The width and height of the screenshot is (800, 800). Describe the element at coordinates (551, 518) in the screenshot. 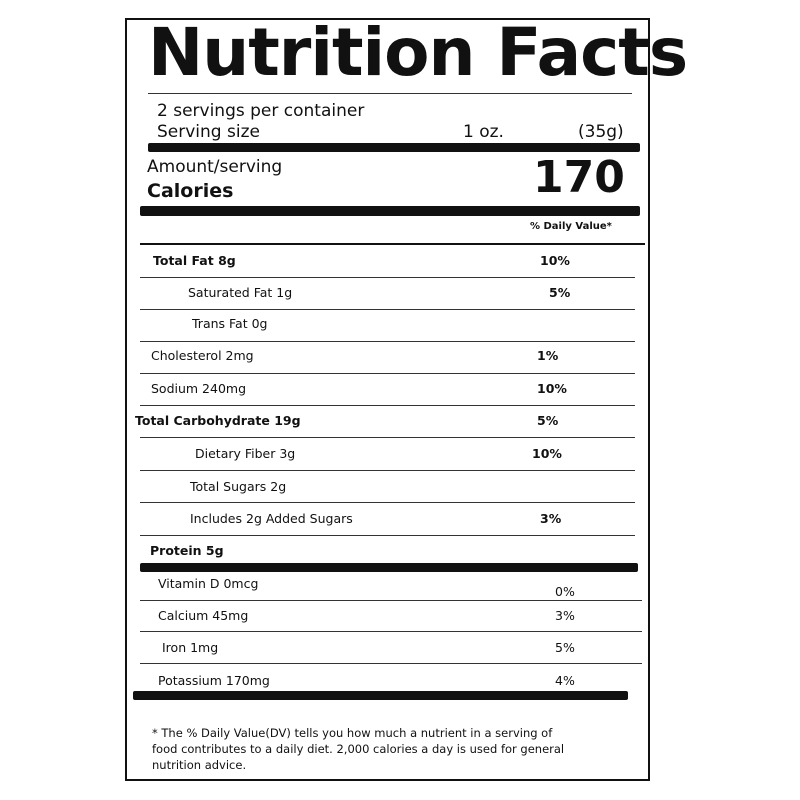

I see `nutrient-daily-value: 3%` at that location.